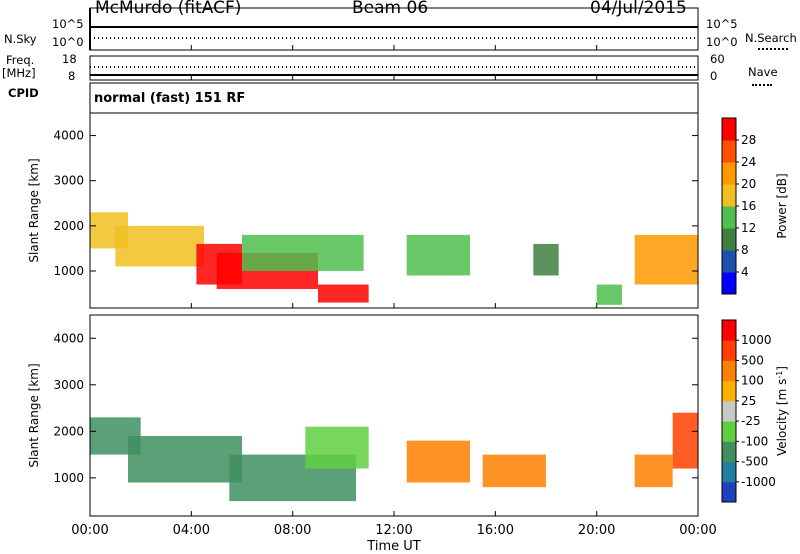 The image size is (800, 554). I want to click on noise-right-tick-top: 10^5, so click(722, 24).